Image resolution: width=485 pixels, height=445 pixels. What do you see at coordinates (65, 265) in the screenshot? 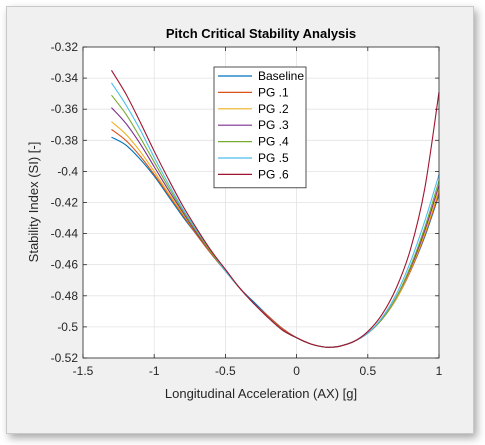
I see `y-tick-label: -0.46` at bounding box center [65, 265].